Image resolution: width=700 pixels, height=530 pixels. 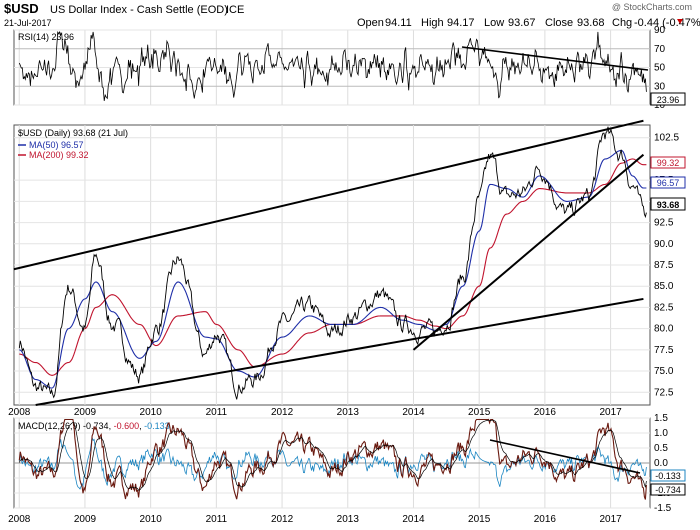 What do you see at coordinates (46, 37) in the screenshot?
I see `rsi-label: RSI(14) 23.96` at bounding box center [46, 37].